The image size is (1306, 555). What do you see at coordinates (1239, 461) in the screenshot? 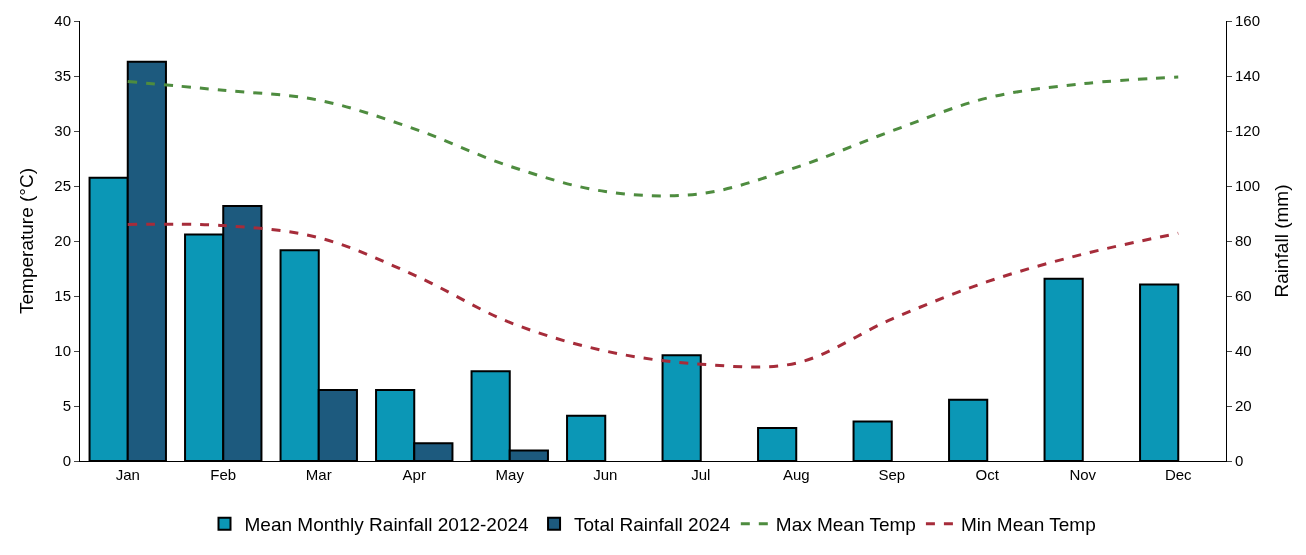
I see `y2-tick-label: 0` at bounding box center [1239, 461].